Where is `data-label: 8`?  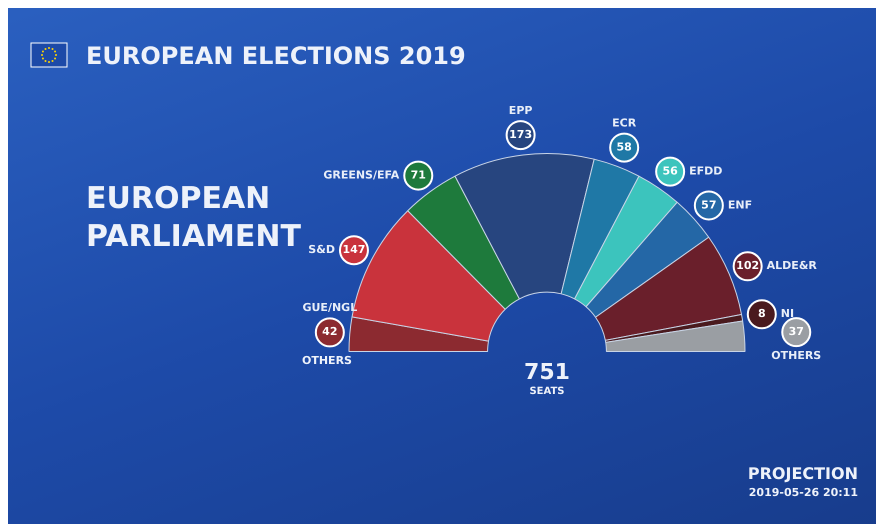
data-label: 8 is located at coordinates (762, 313).